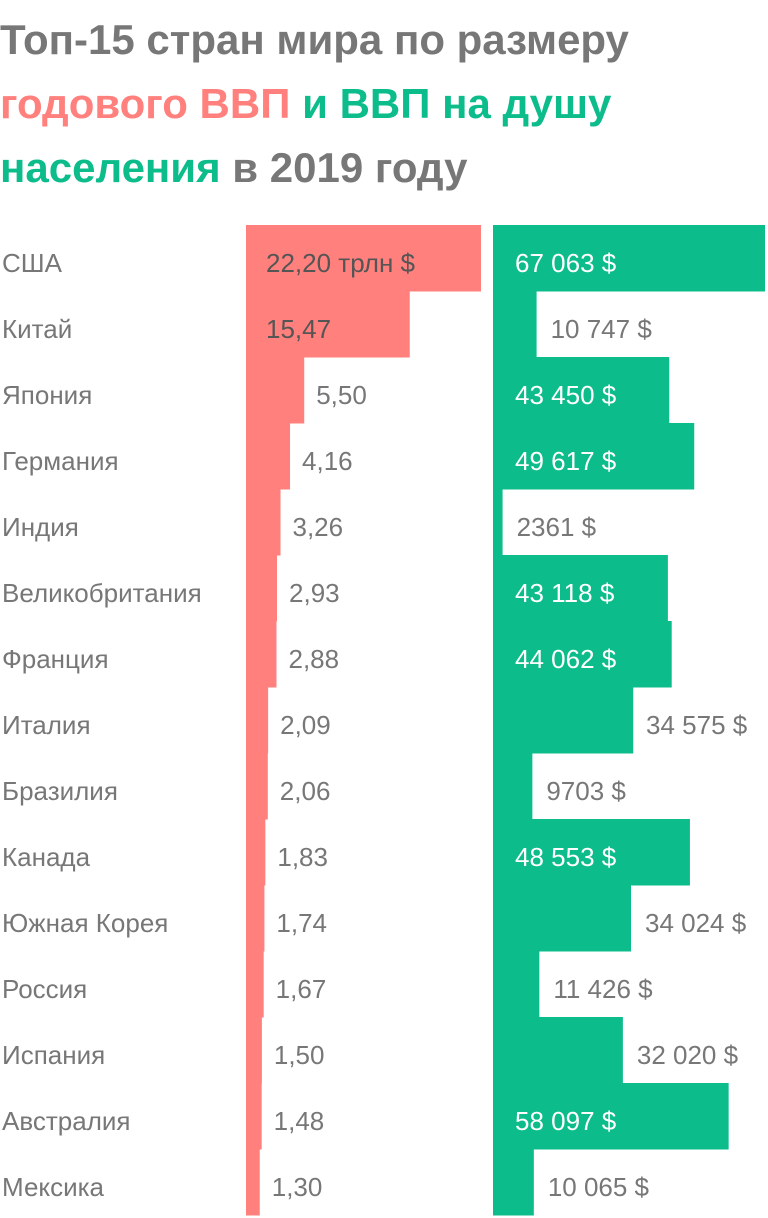 The width and height of the screenshot is (768, 1218). Describe the element at coordinates (697, 725) in the screenshot. I see `per-capita-value-label: 34 575 $` at that location.